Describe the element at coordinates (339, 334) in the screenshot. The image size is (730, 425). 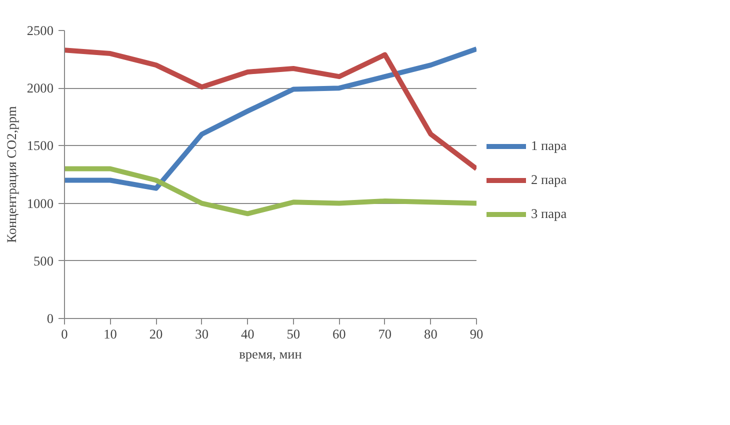
I see `x-tick-label: 60` at that location.